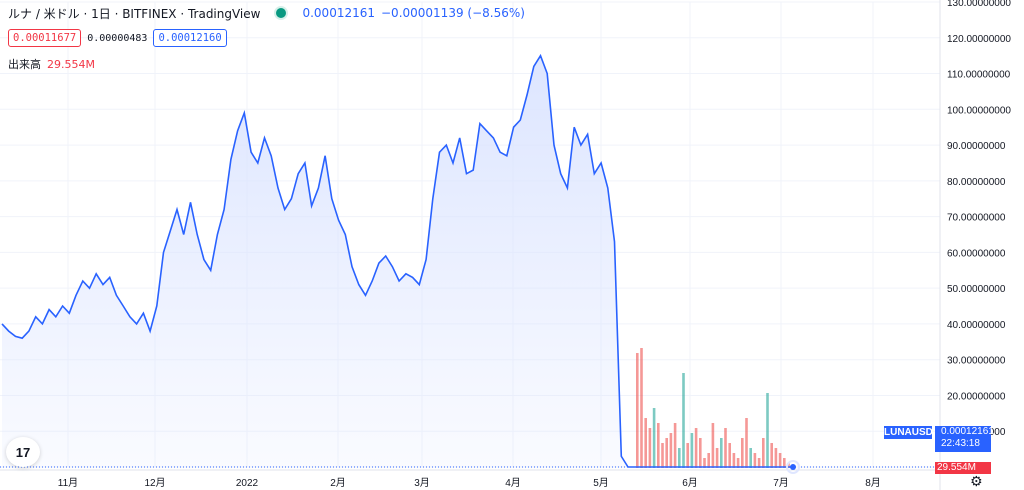  I want to click on quote-boxes: 0.00011677 0.00000483 0.00012160, so click(117, 38).